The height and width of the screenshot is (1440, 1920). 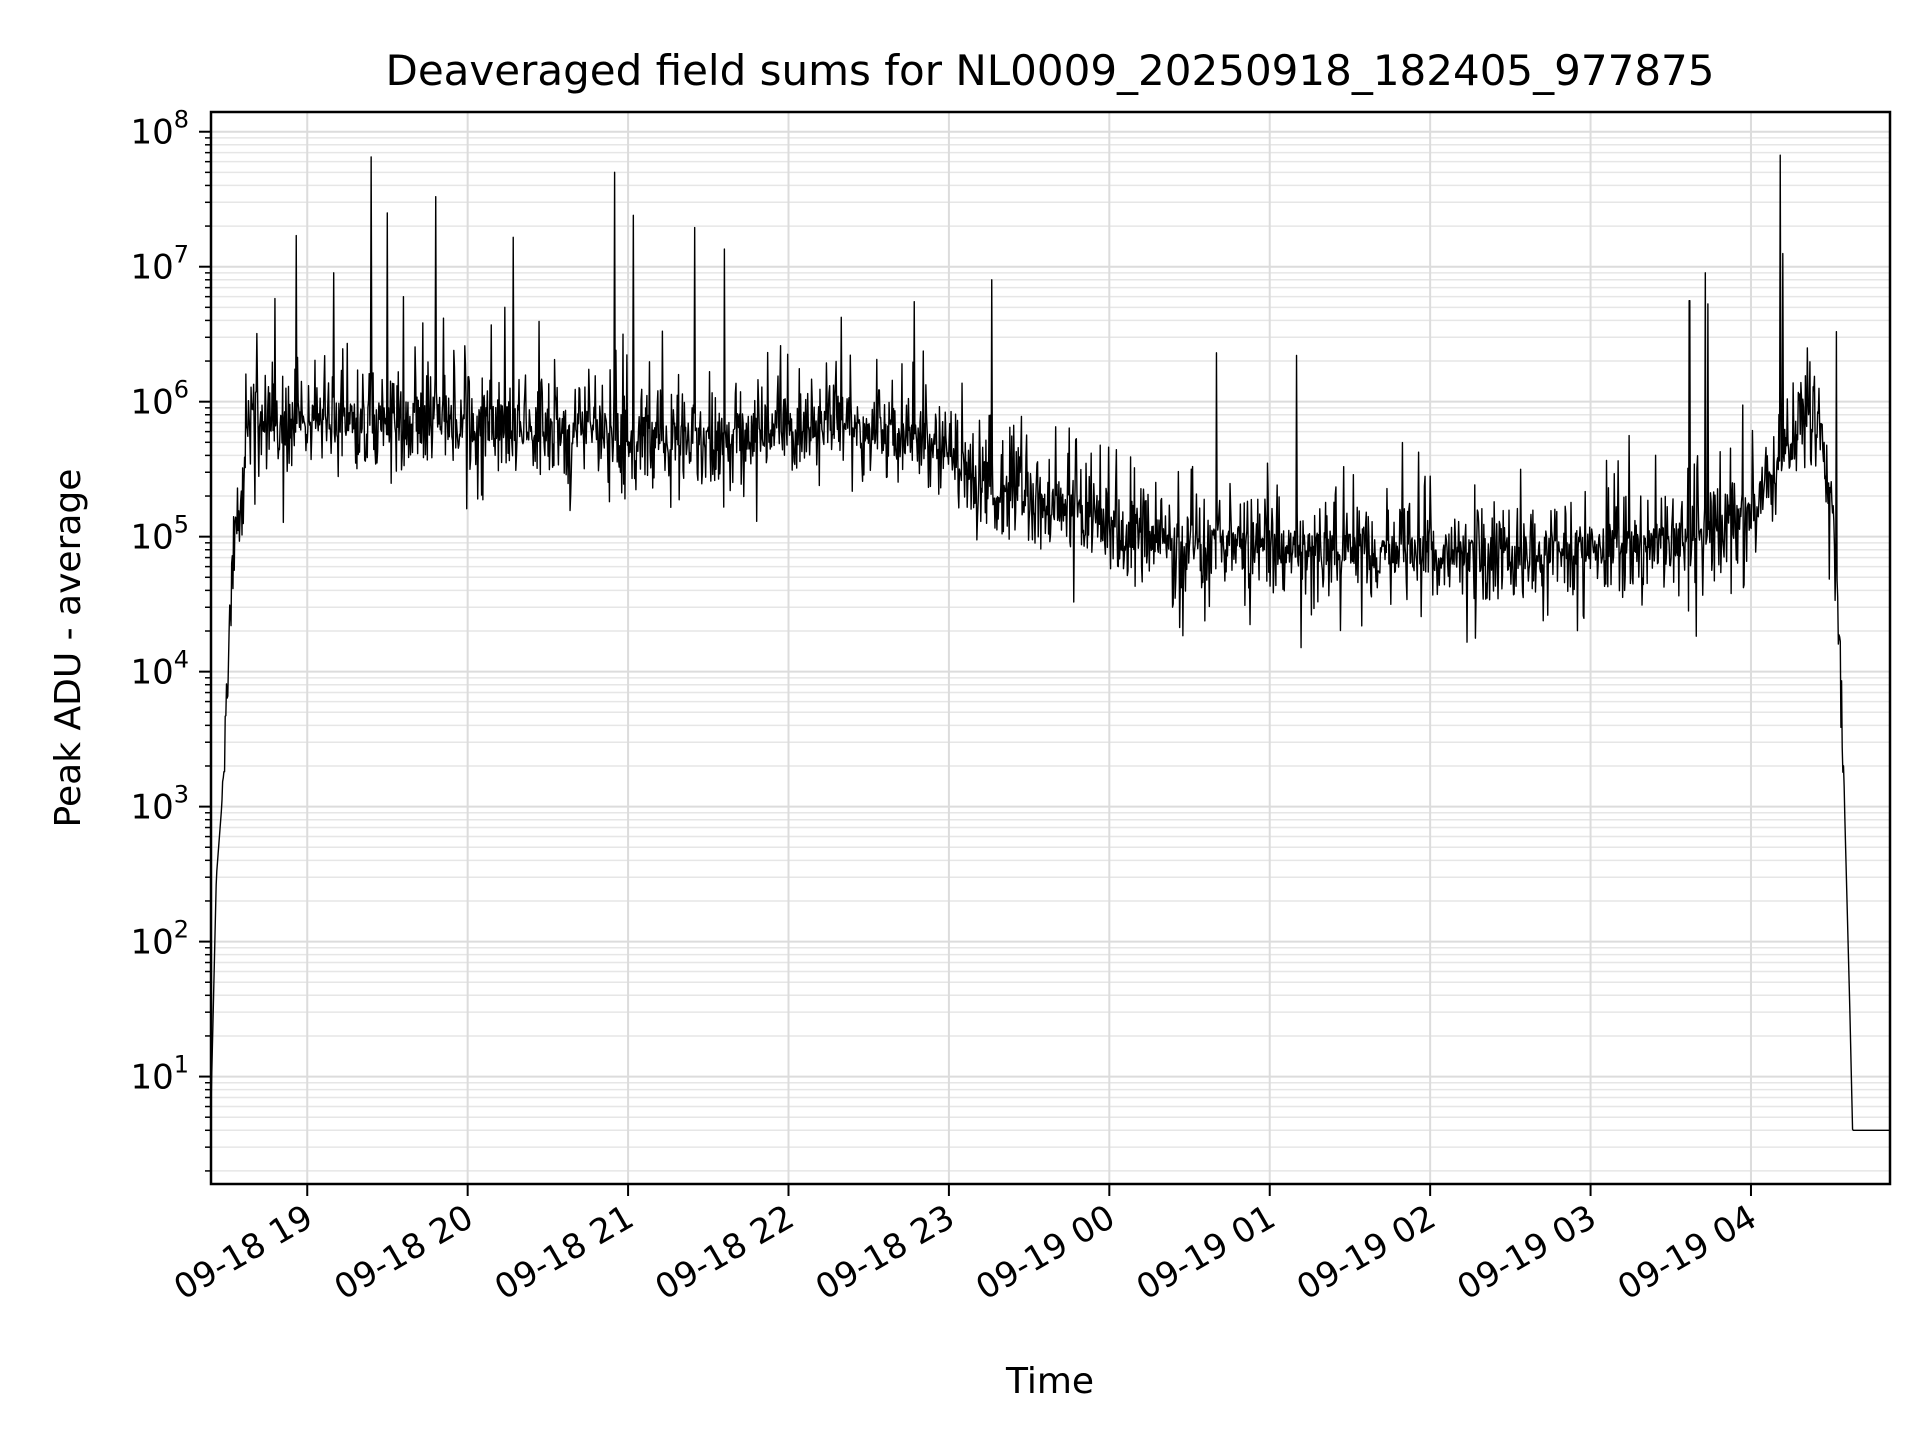 What do you see at coordinates (564, 1252) in the screenshot?
I see `x-tick-label: 09-18 21` at bounding box center [564, 1252].